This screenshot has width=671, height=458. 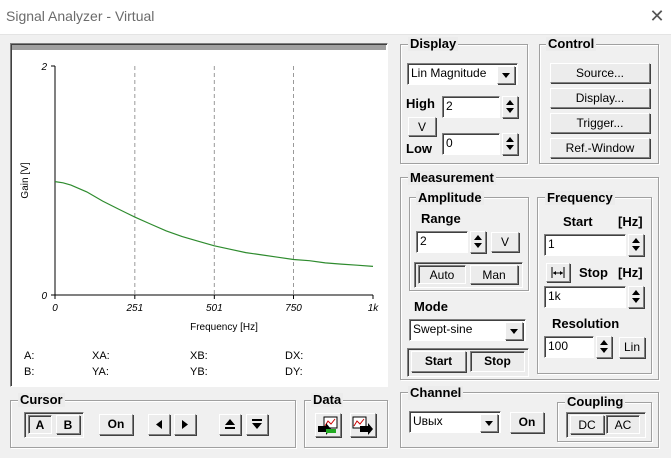 I want to click on amplitude-group-label: Amplitude, so click(x=450, y=197).